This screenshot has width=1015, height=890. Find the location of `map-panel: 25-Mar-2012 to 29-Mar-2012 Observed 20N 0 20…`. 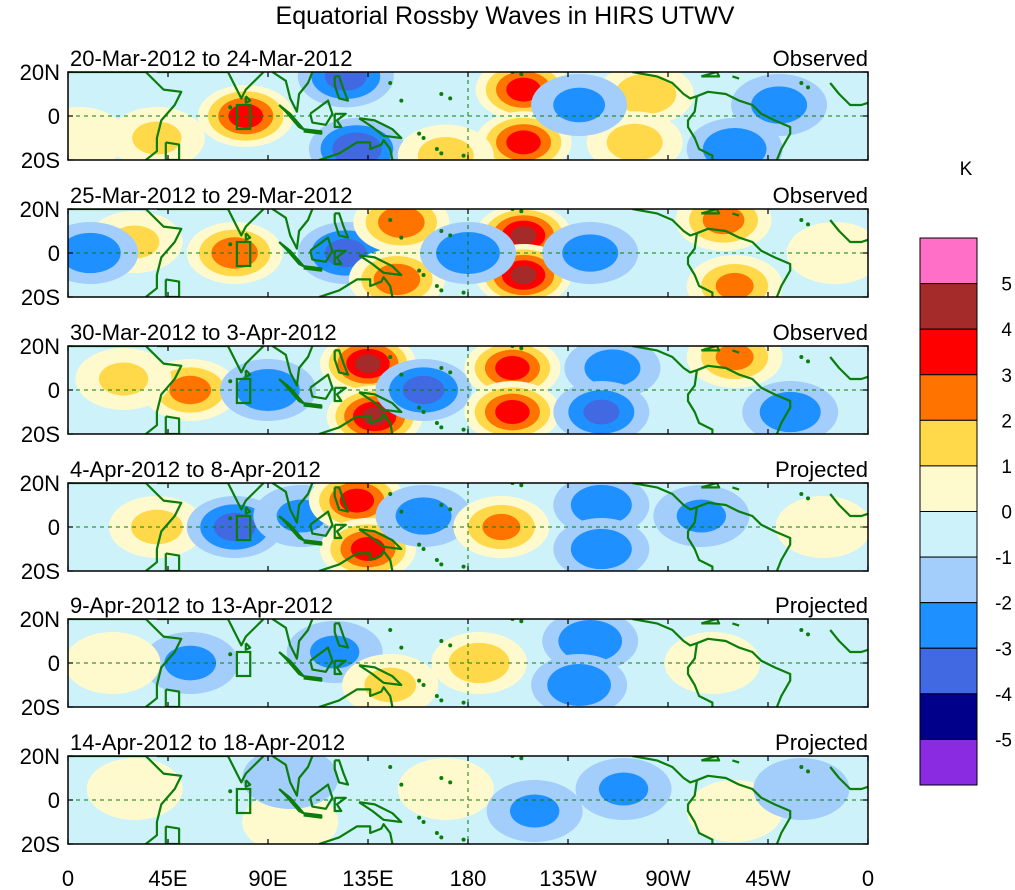

map-panel: 25-Mar-2012 to 29-Mar-2012 Observed 20N 0 20… is located at coordinates (444, 246).